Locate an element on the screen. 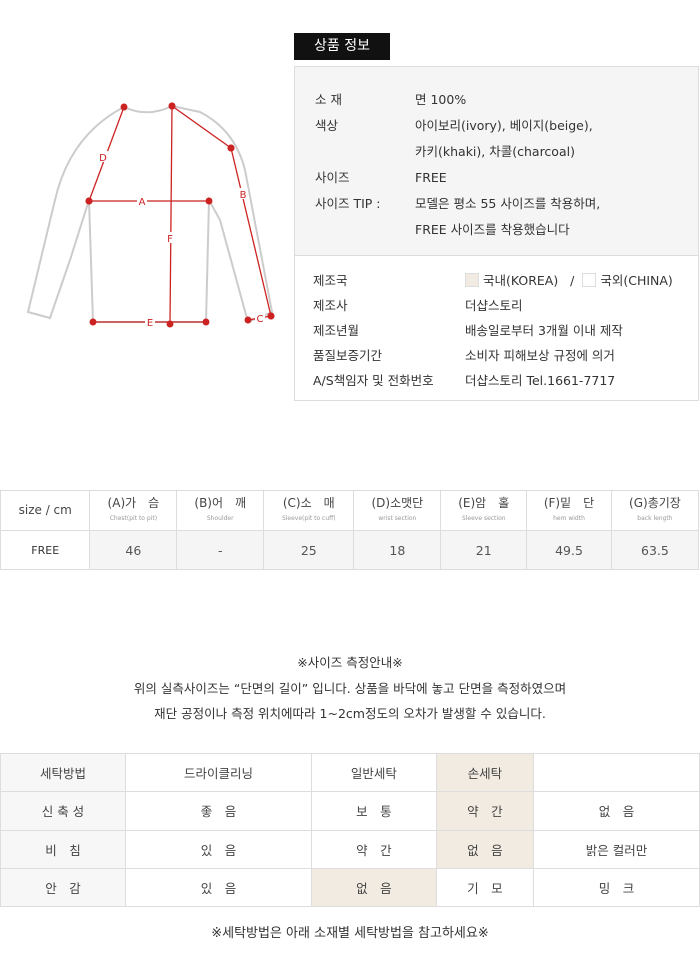 The height and width of the screenshot is (961, 700). care-cell: 비 침 is located at coordinates (63, 849).